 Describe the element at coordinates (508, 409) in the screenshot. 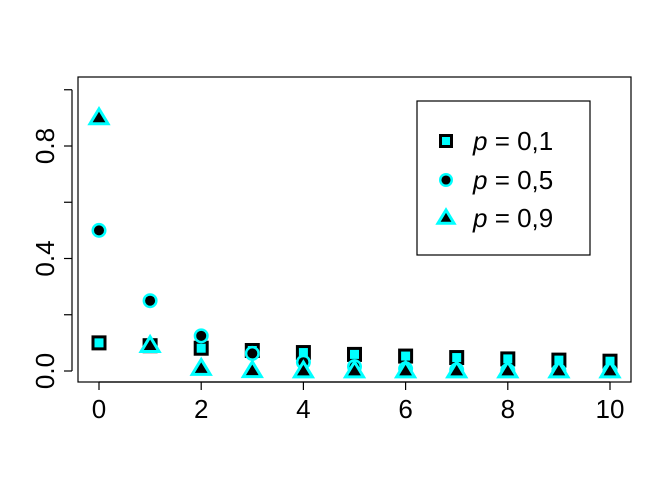

I see `x-tick-label: 8` at that location.